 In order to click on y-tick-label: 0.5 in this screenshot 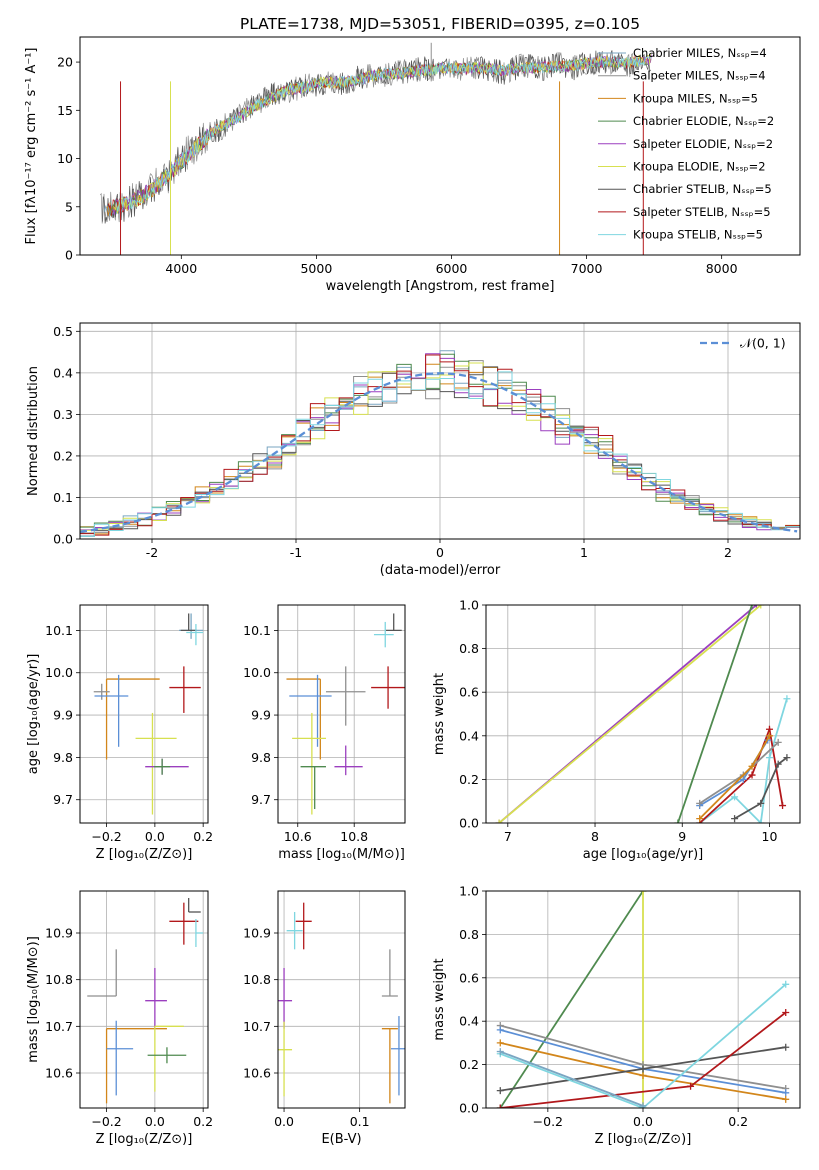, I will do `click(63, 331)`.